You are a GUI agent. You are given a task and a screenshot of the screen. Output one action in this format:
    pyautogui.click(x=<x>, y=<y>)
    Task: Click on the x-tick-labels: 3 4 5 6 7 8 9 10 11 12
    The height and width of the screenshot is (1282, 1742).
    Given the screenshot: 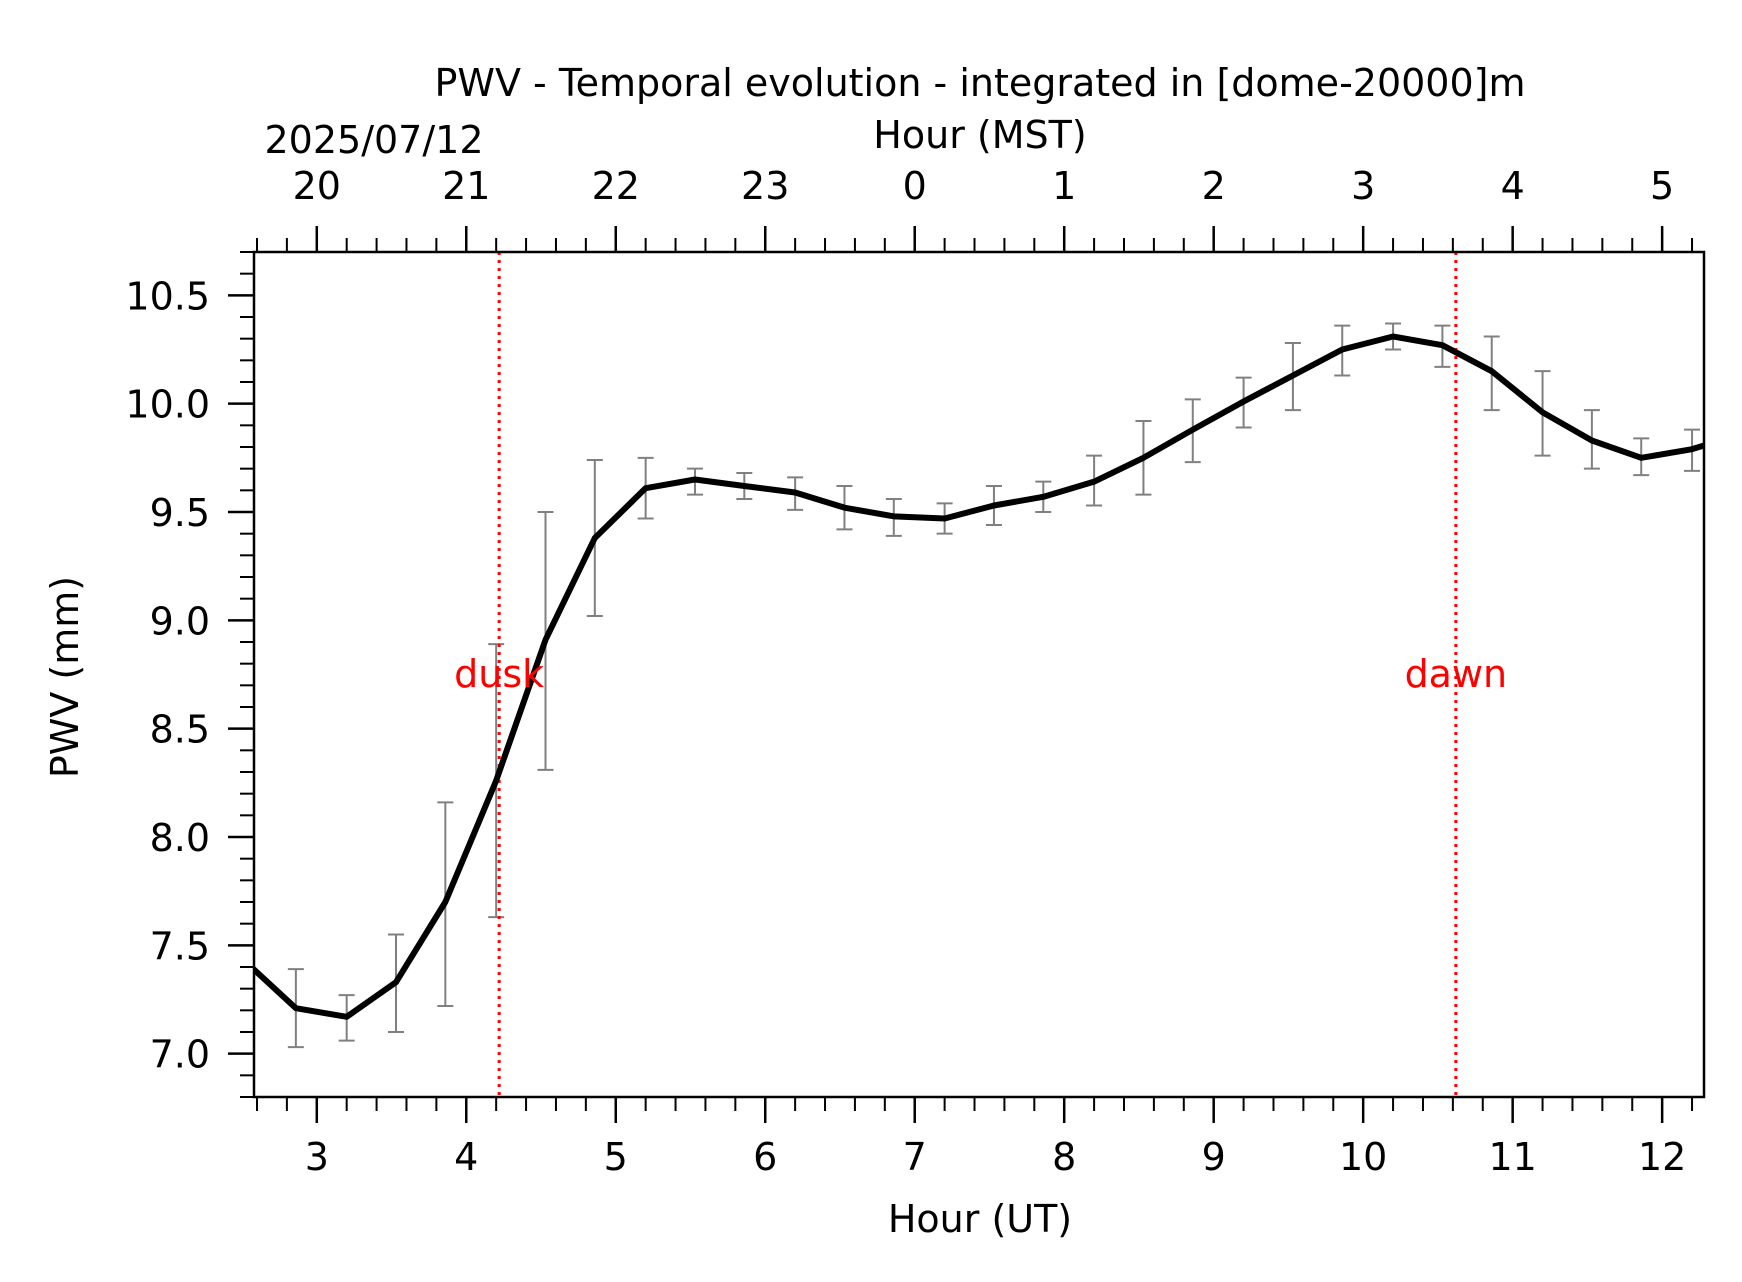 What is the action you would take?
    pyautogui.click(x=996, y=1157)
    